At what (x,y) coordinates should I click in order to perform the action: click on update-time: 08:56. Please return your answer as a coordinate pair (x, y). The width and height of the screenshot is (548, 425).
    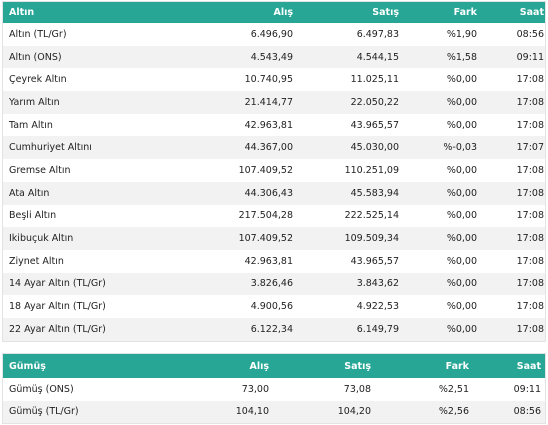
    Looking at the image, I should click on (527, 412).